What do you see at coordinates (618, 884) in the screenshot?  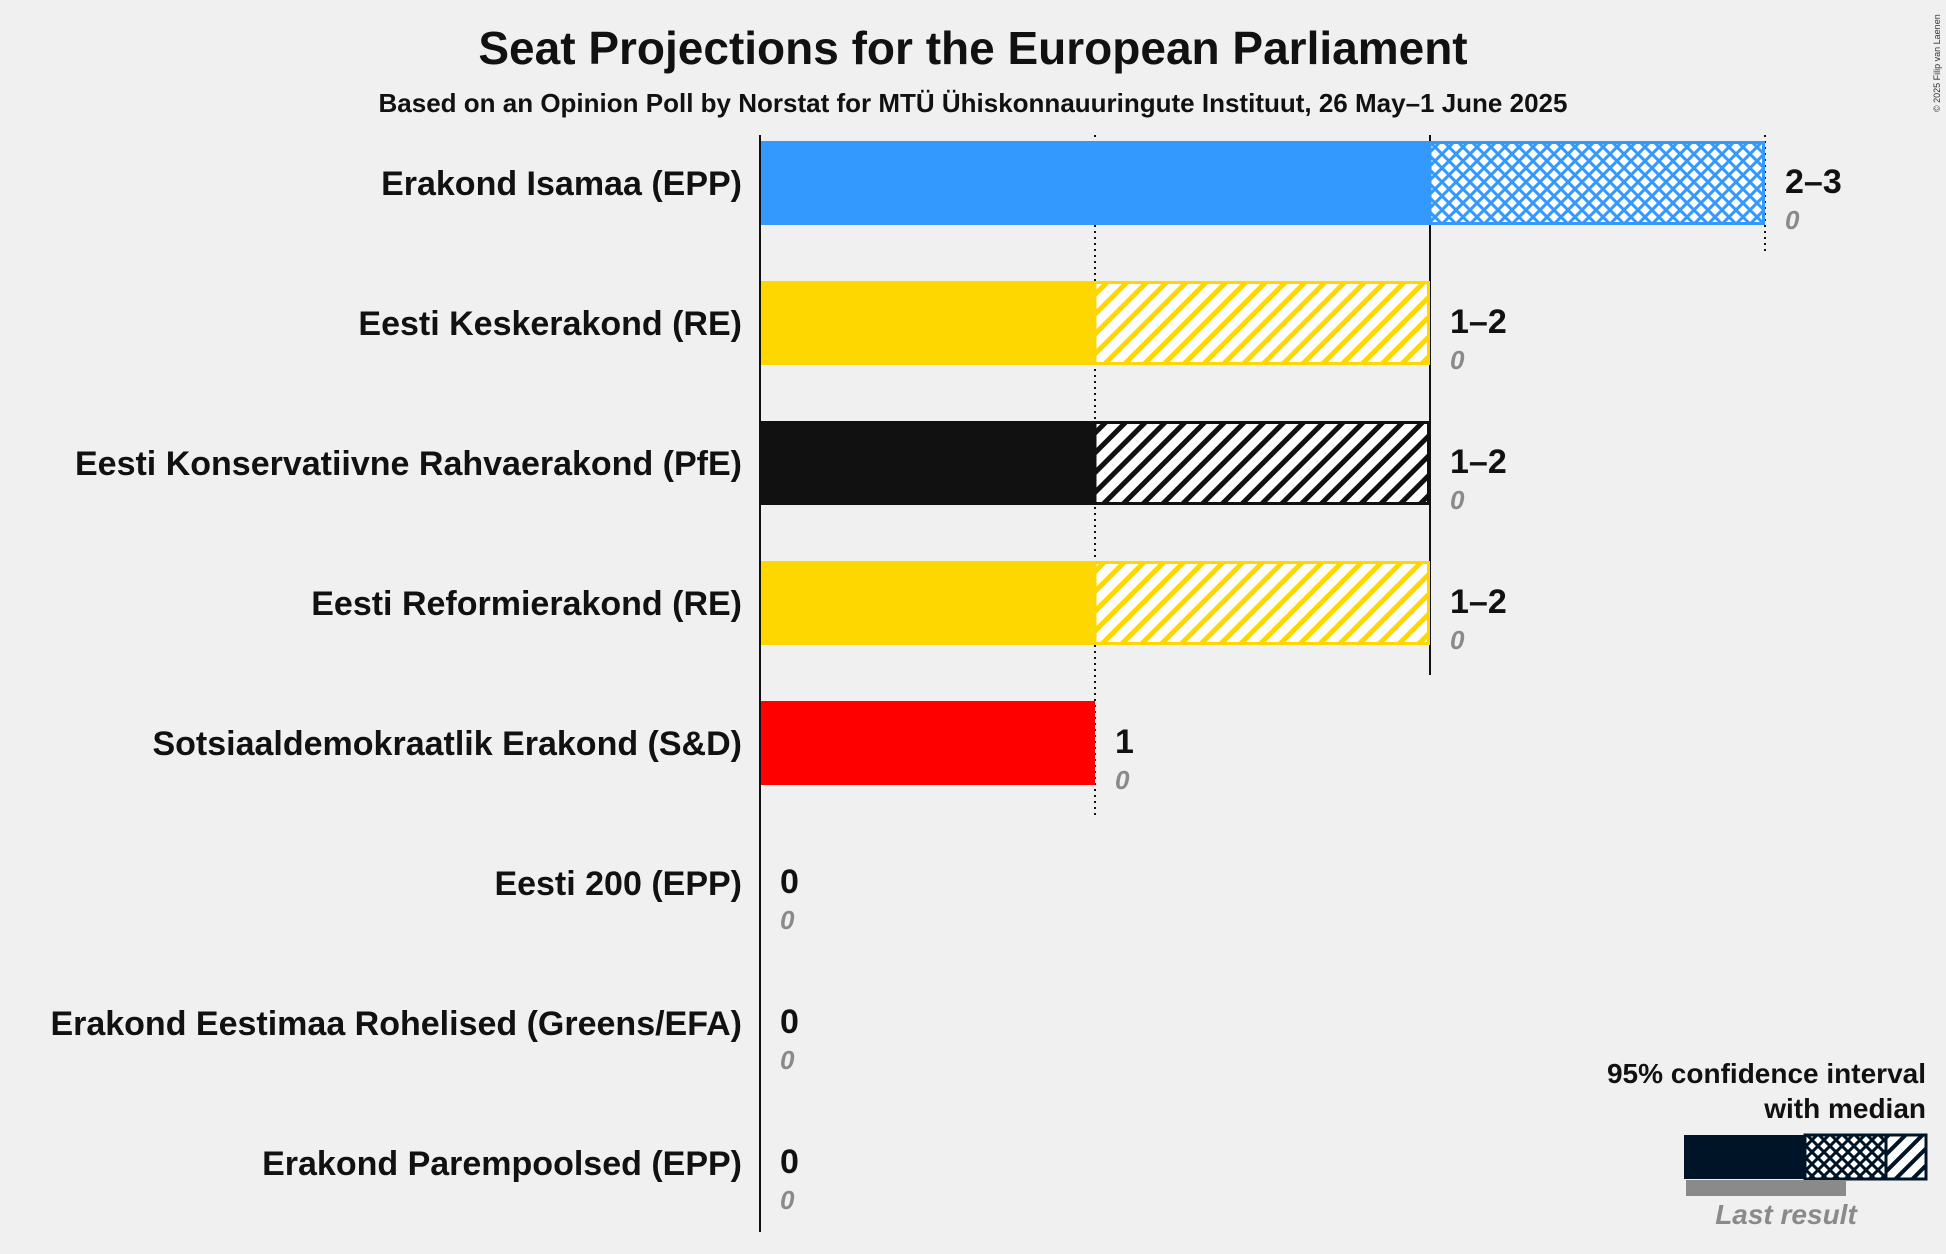 I see `party-label: Eesti 200 (EPP)` at bounding box center [618, 884].